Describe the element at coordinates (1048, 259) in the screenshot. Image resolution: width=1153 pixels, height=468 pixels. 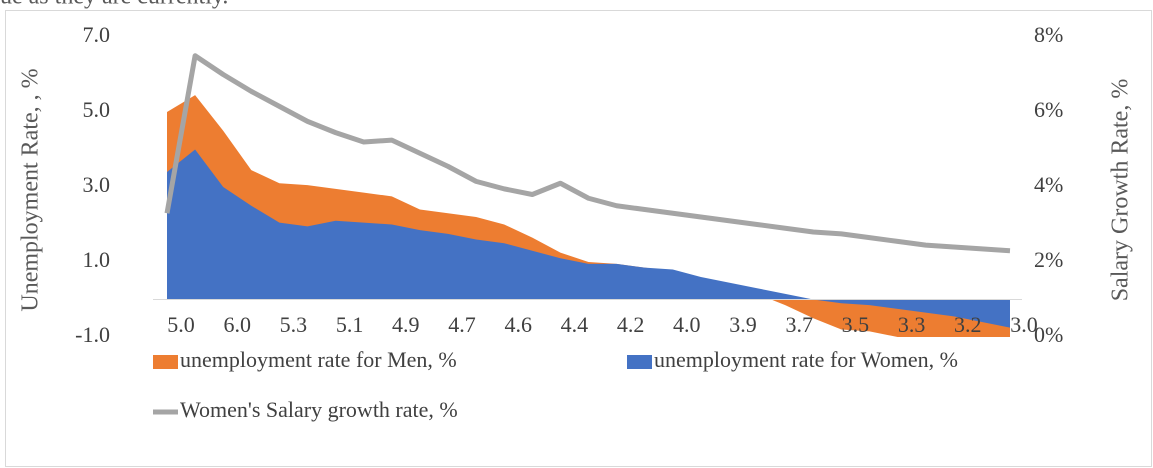
I see `y2-tick-label: 2%` at that location.